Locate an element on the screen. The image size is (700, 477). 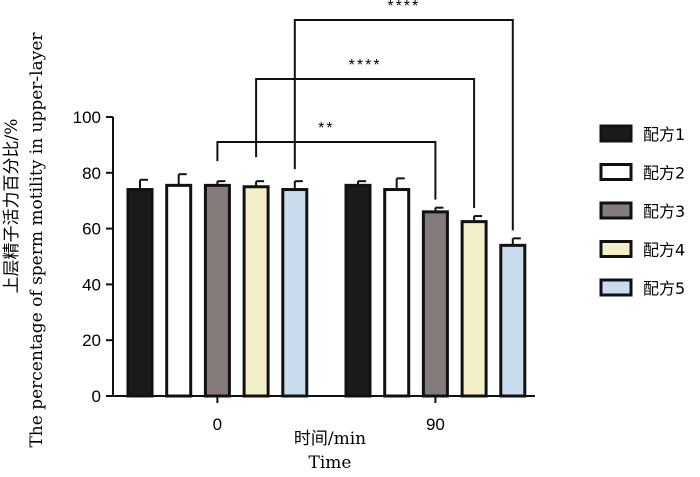
x-axis-title-en: Time is located at coordinates (330, 463).